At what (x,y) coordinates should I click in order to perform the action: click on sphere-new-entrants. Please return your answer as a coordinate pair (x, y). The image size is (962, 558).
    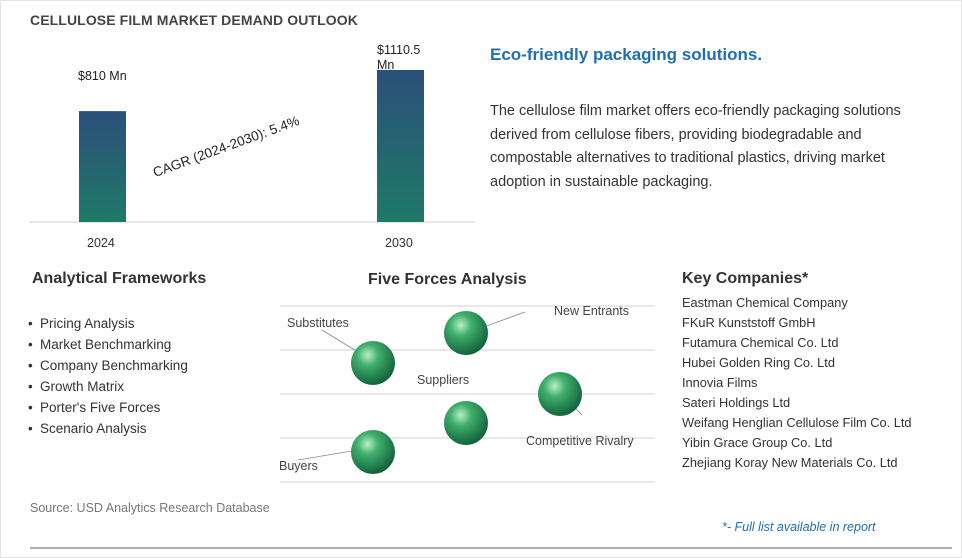
    Looking at the image, I should click on (466, 333).